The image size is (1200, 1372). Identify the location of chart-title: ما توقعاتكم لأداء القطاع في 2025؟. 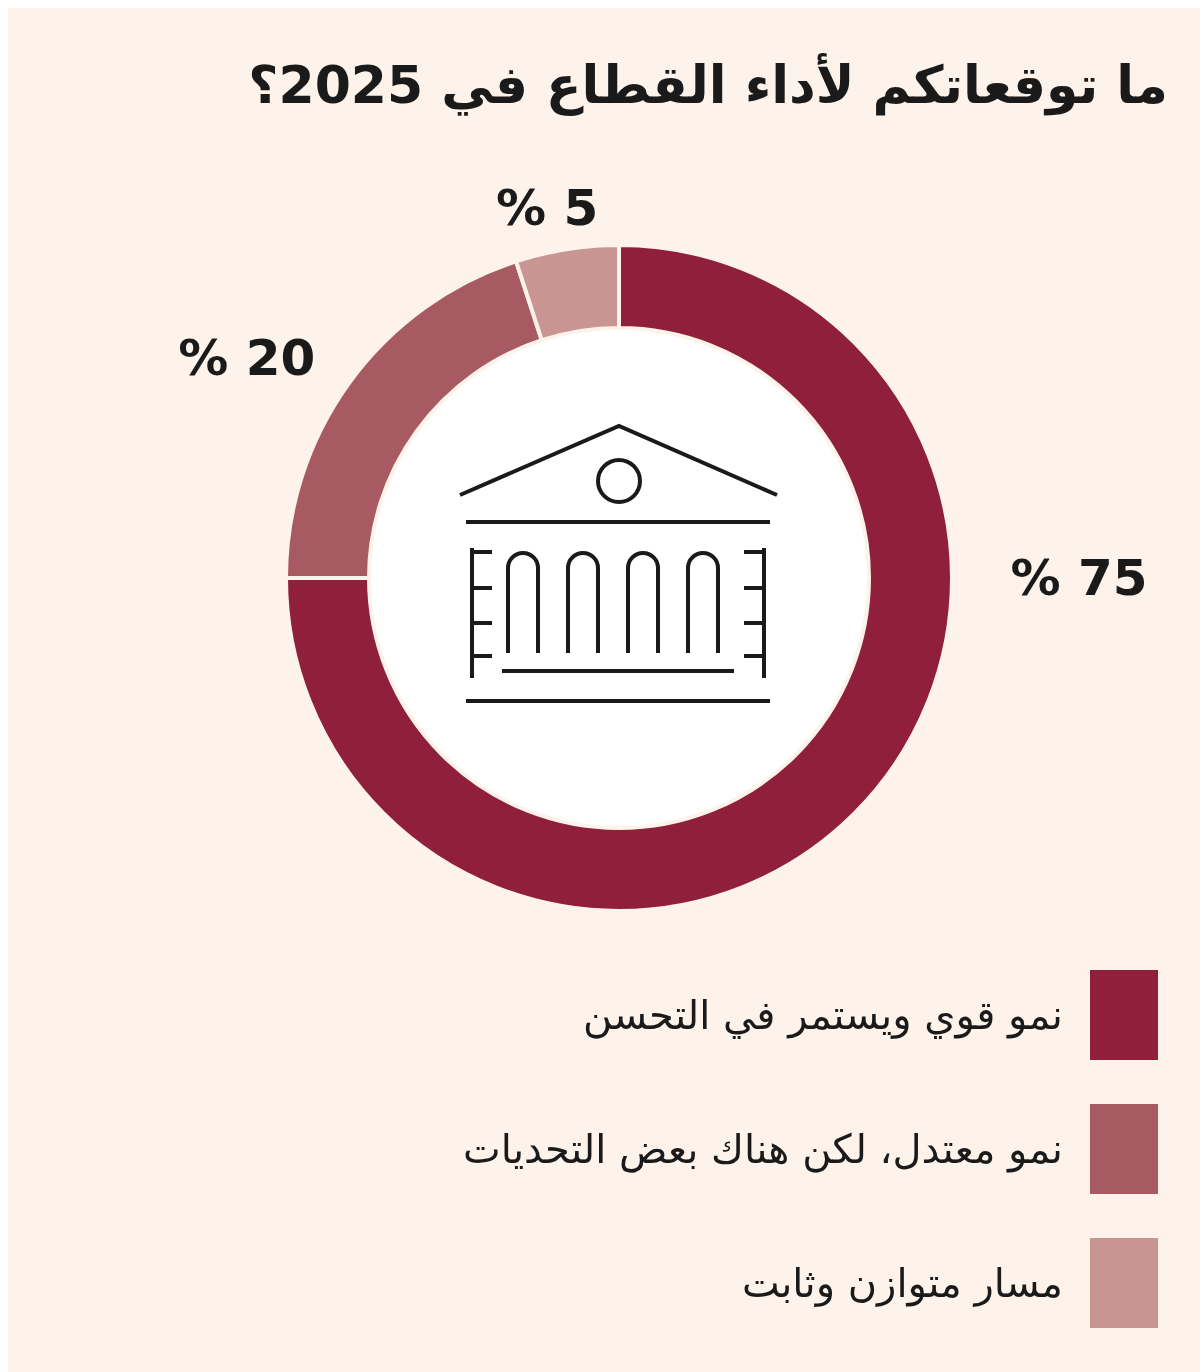
(708, 84).